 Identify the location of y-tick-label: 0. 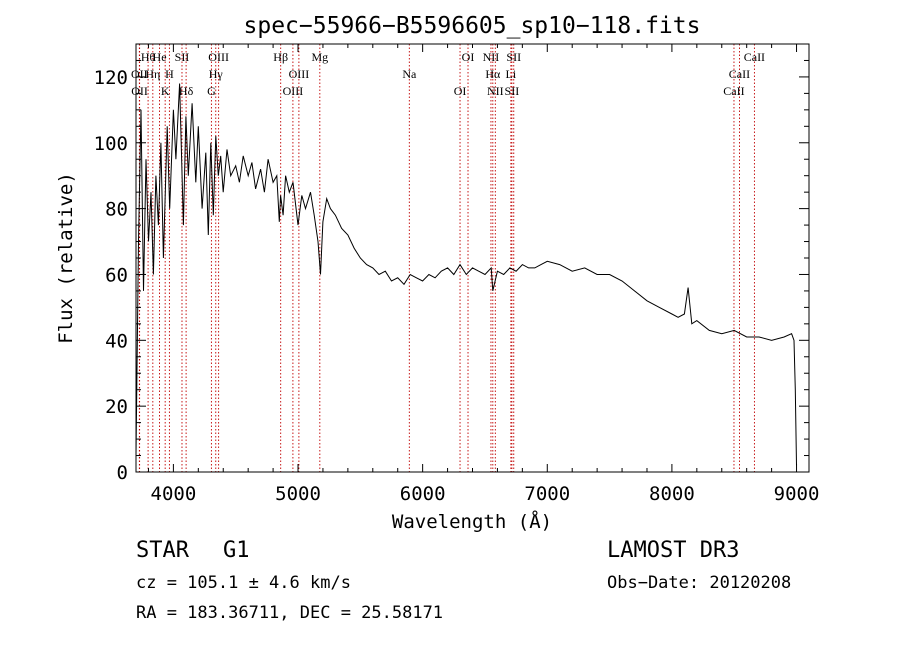
(122, 473).